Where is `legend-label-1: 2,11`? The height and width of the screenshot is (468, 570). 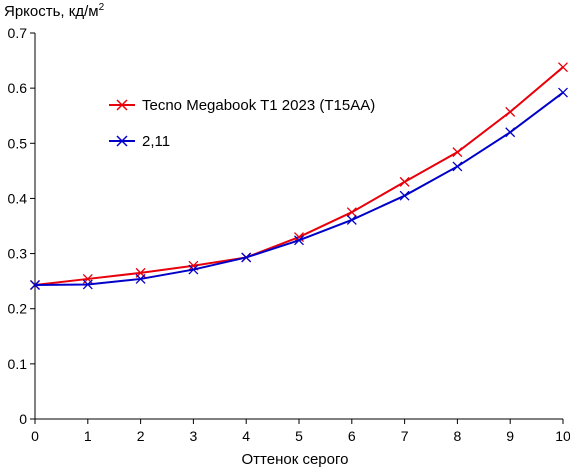 legend-label-1: 2,11 is located at coordinates (156, 141).